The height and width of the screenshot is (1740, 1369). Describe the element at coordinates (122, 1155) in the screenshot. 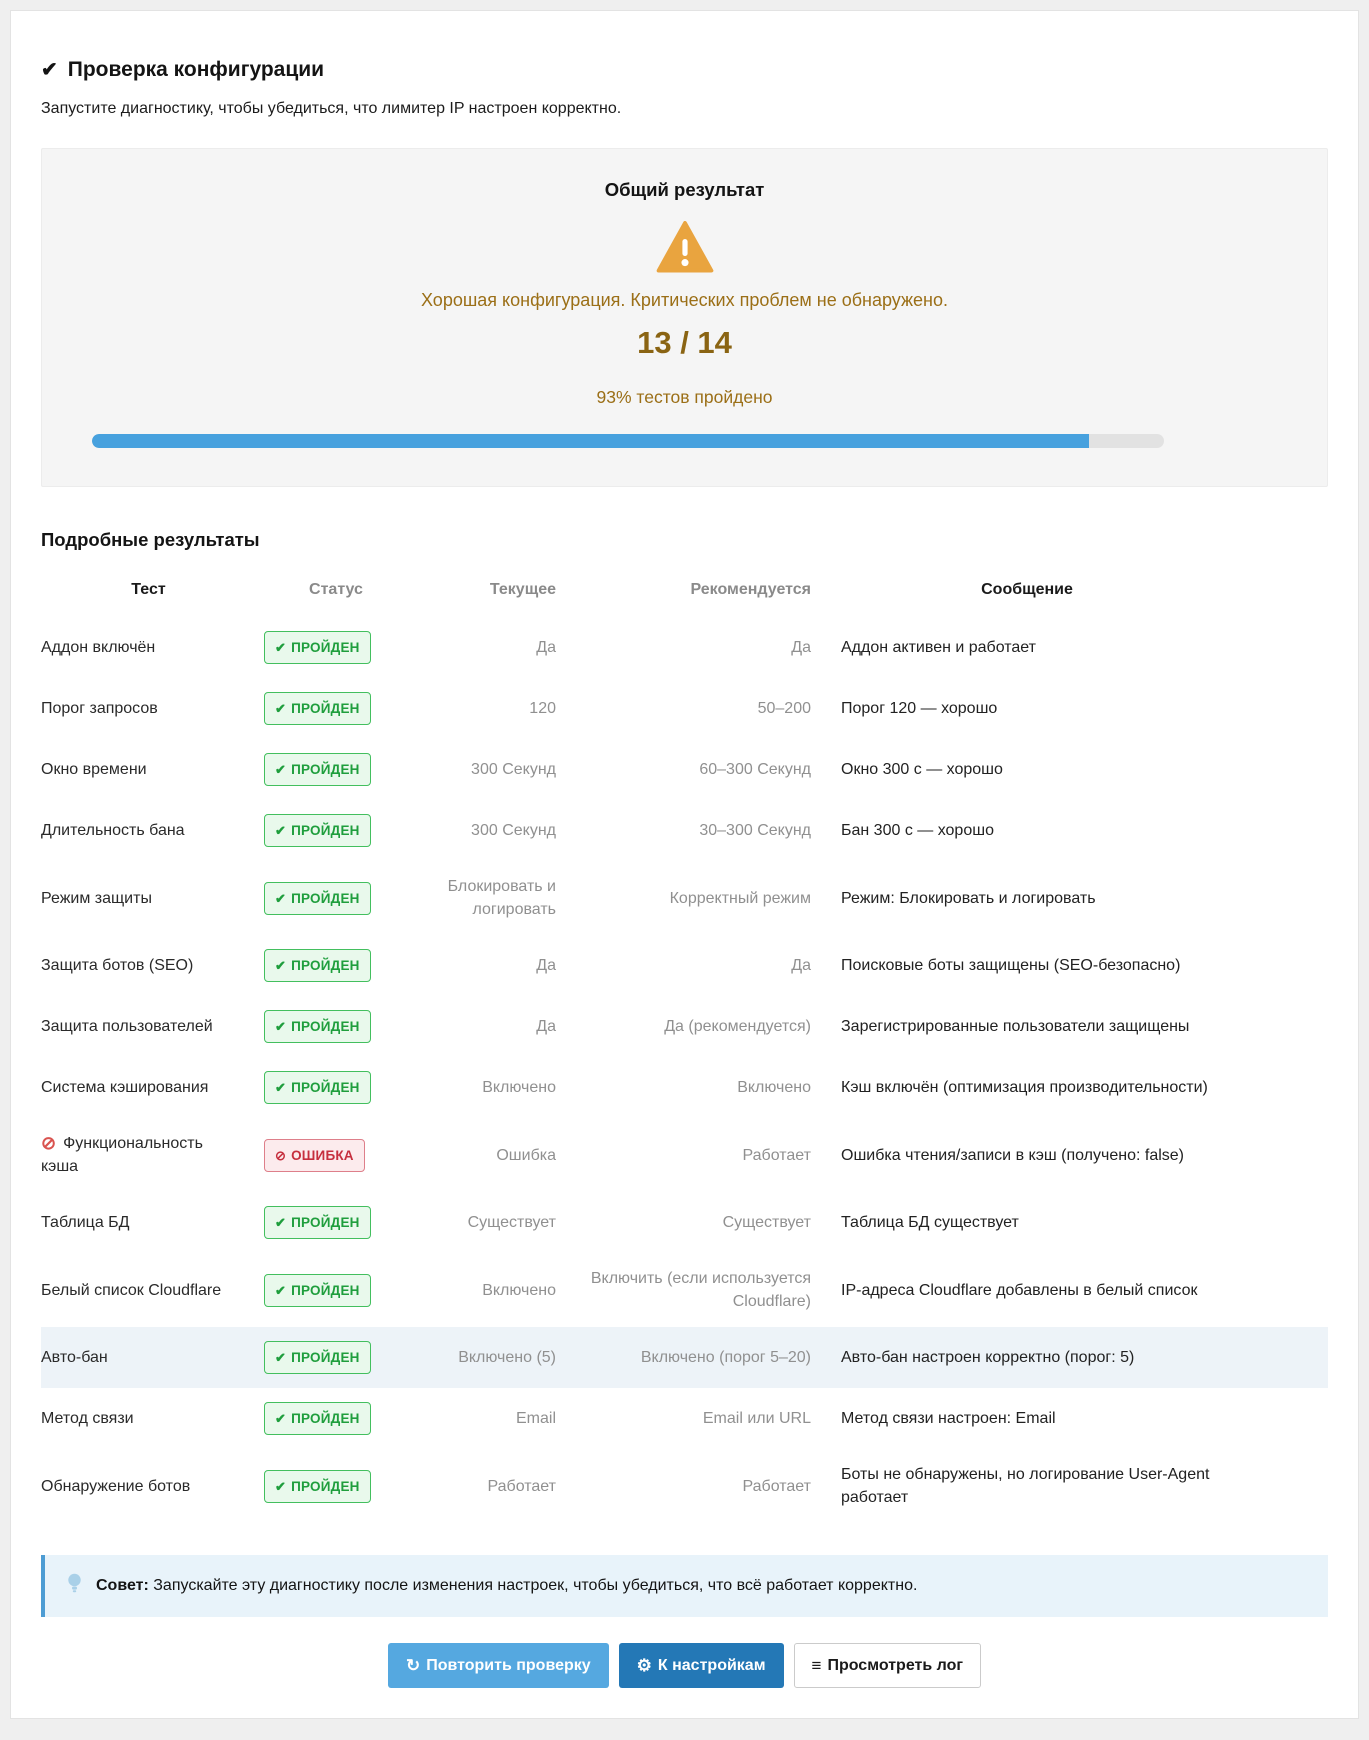

I see `test-name: Функциональность кэша` at that location.